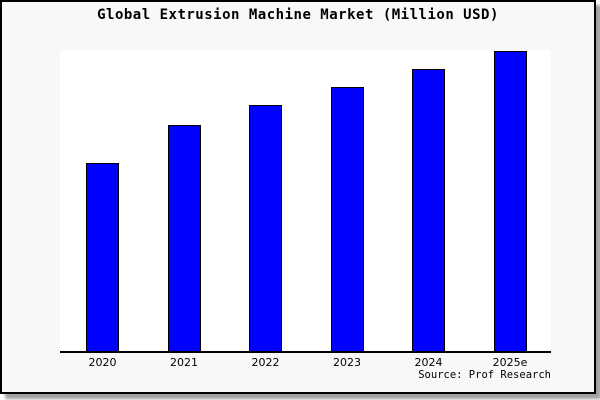  Describe the element at coordinates (428, 362) in the screenshot. I see `x-tick-label-2024: 2024` at that location.